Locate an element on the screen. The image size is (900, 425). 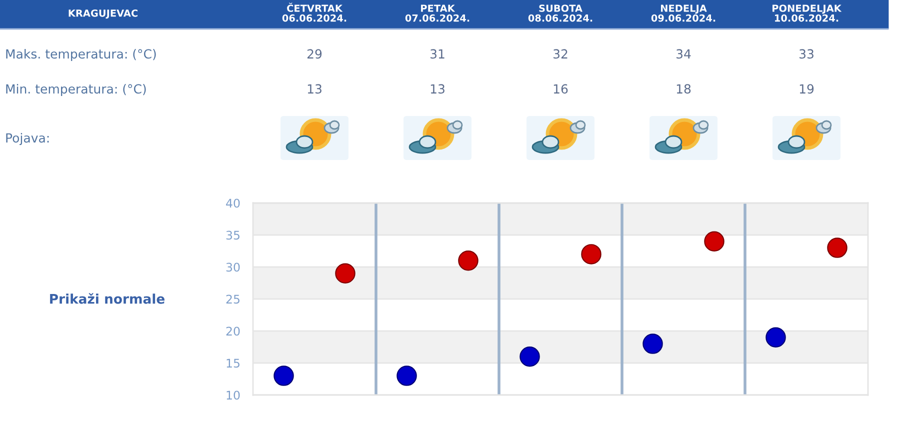
y-tick-label: 35 is located at coordinates (233, 235).